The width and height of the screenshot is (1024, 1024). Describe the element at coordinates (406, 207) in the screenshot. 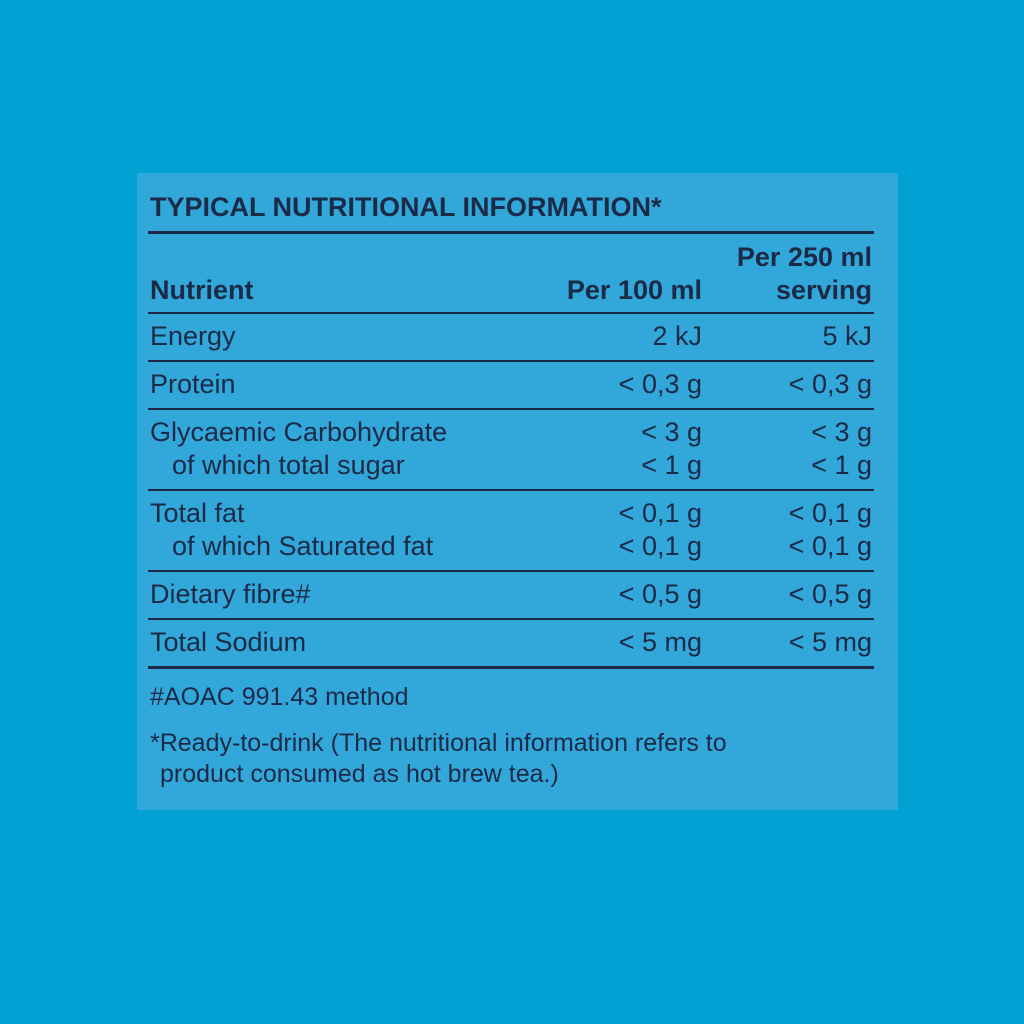

I see `title: TYPICAL NUTRITIONAL INFORMATION*` at that location.